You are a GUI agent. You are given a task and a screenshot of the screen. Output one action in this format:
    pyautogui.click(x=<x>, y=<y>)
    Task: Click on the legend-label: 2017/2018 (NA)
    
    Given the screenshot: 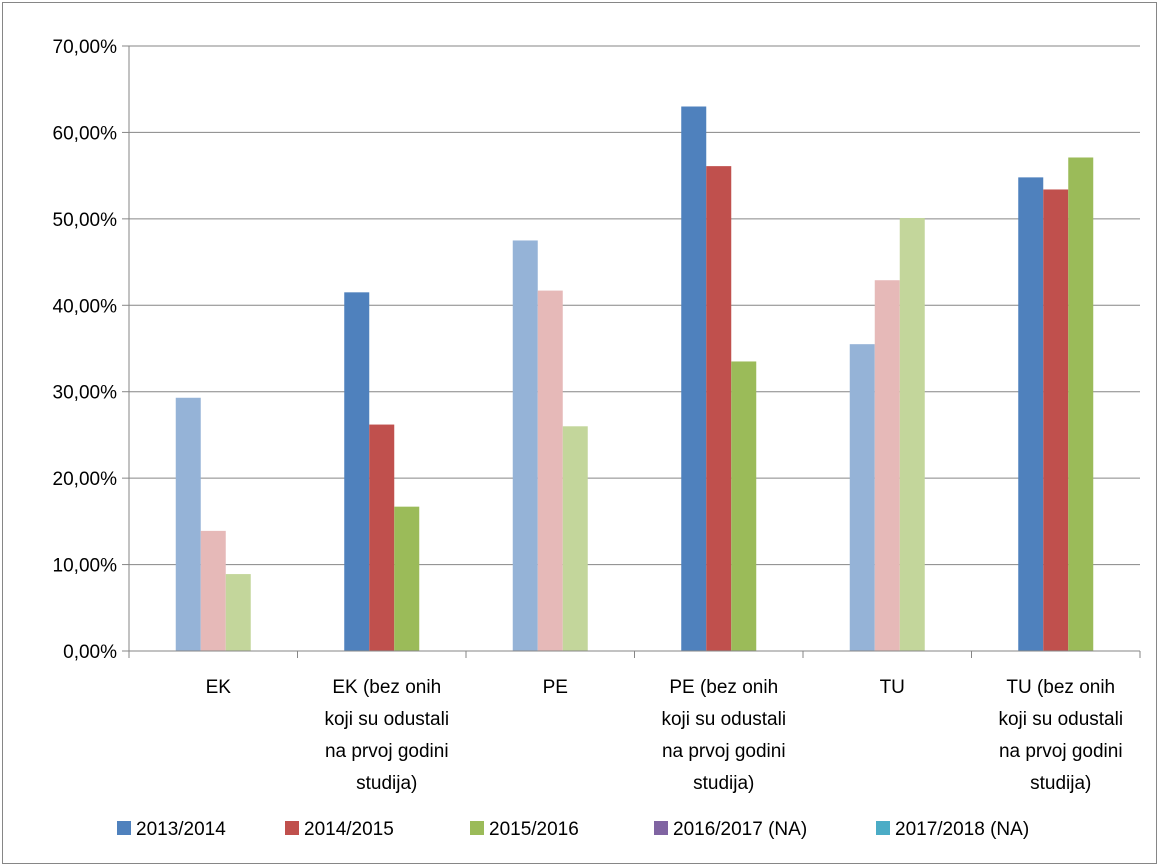 What is the action you would take?
    pyautogui.click(x=962, y=829)
    